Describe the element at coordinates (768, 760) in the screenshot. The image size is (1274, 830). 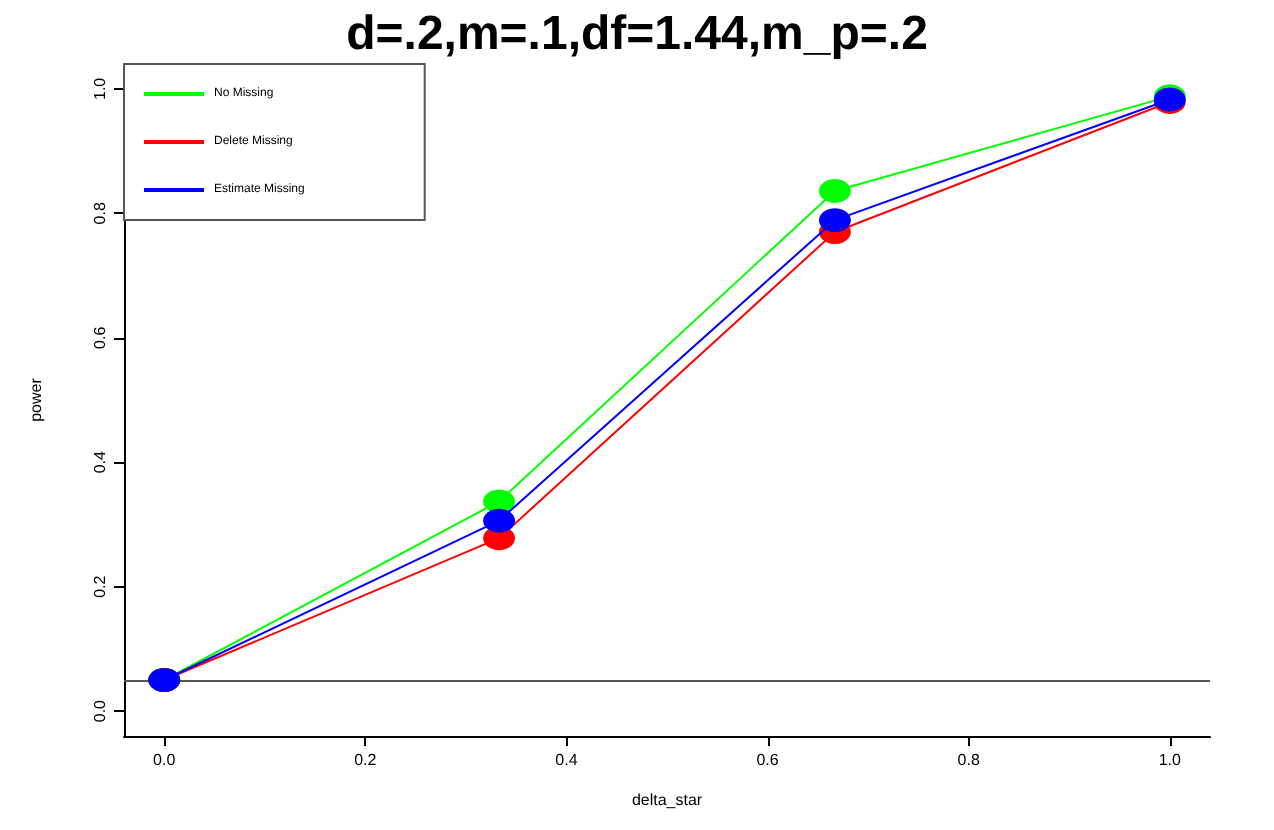
I see `x-tick-label: 0.6` at that location.